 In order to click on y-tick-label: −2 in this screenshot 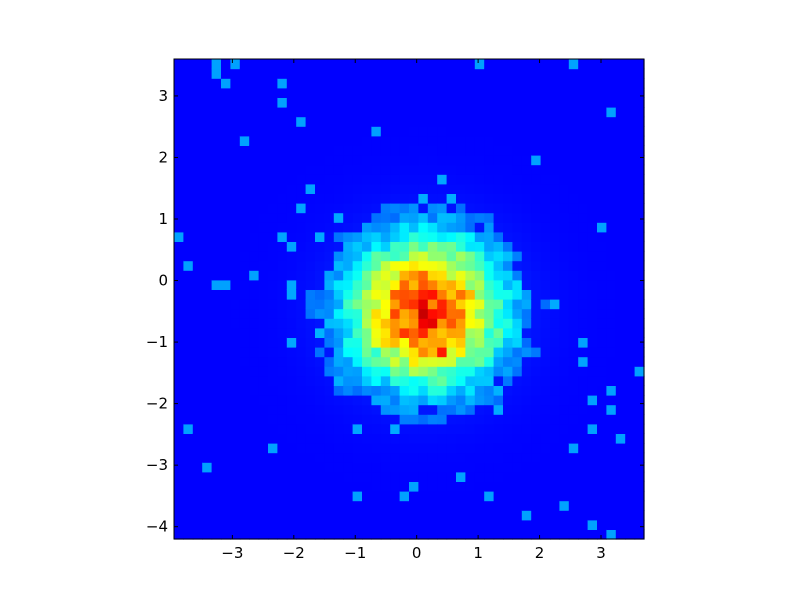, I will do `click(157, 404)`.